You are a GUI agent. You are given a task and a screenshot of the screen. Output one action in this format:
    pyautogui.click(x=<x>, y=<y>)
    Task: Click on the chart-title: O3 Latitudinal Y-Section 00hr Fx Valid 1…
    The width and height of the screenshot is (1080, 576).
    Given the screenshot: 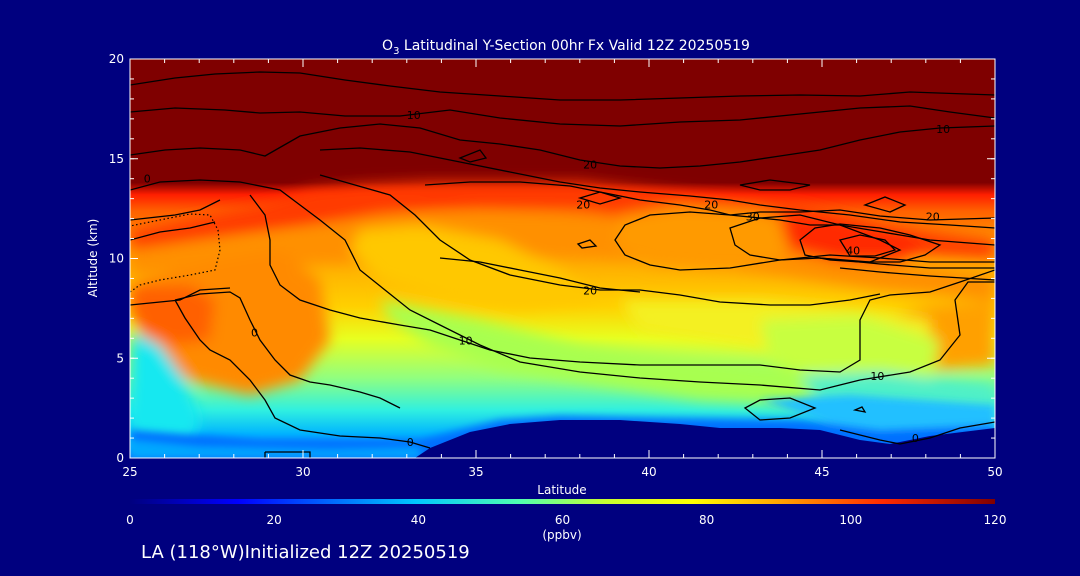 What is the action you would take?
    pyautogui.click(x=566, y=47)
    